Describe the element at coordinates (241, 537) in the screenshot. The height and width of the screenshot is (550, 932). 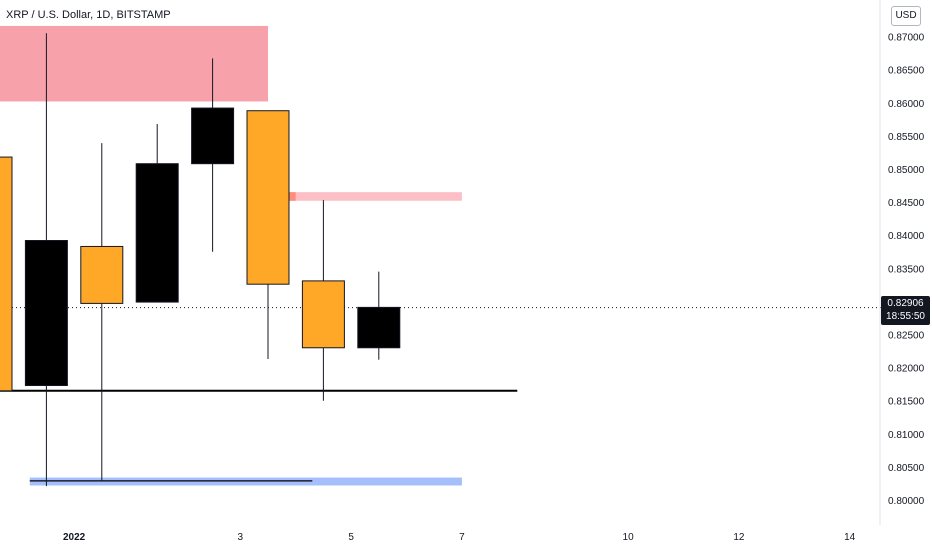
I see `time-tick-label: 3` at that location.